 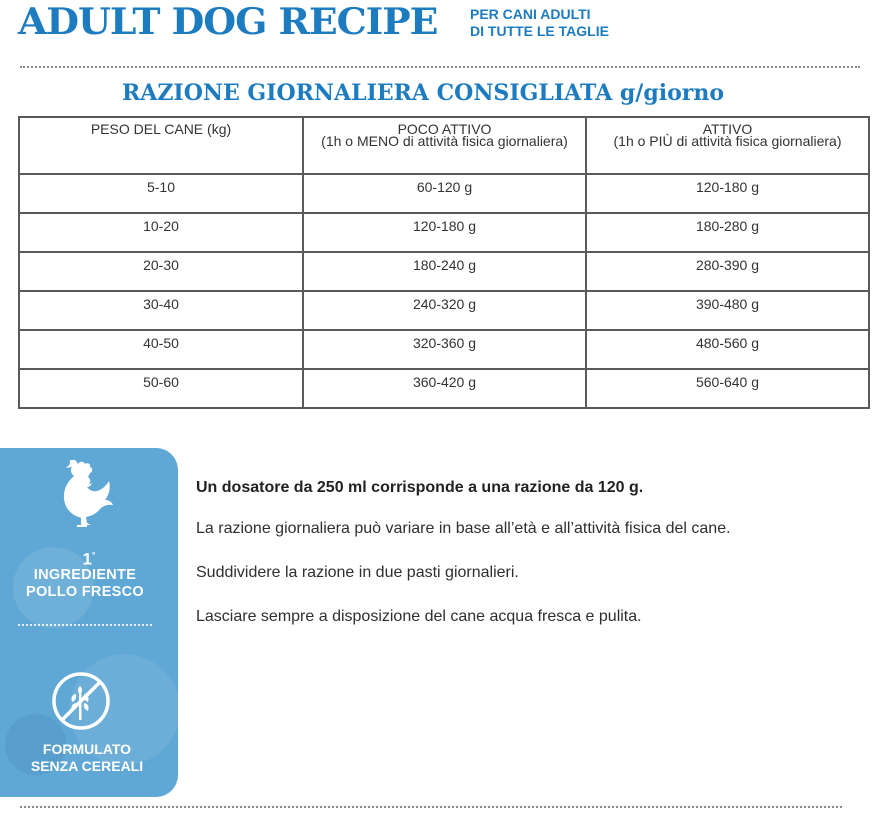 I want to click on brand-subtitle-line1: PER CANI ADULTI, so click(x=530, y=14).